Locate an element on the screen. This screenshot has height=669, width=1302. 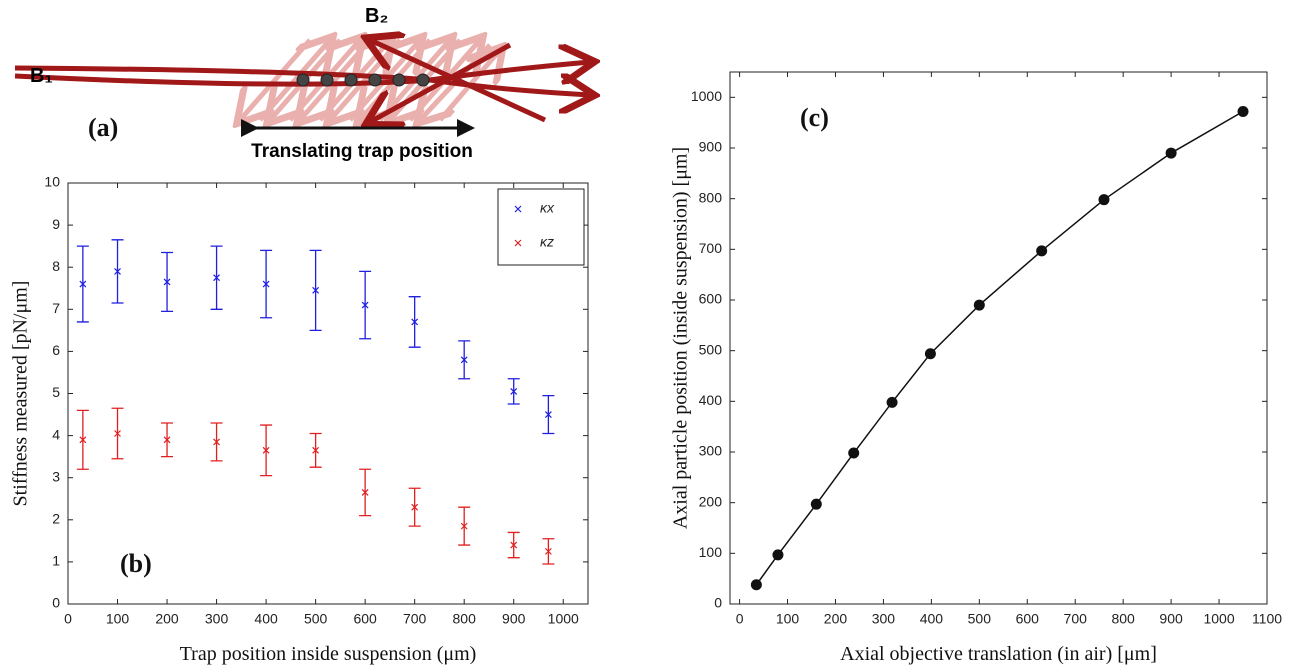
y-tick-label: 9 is located at coordinates (56, 224).